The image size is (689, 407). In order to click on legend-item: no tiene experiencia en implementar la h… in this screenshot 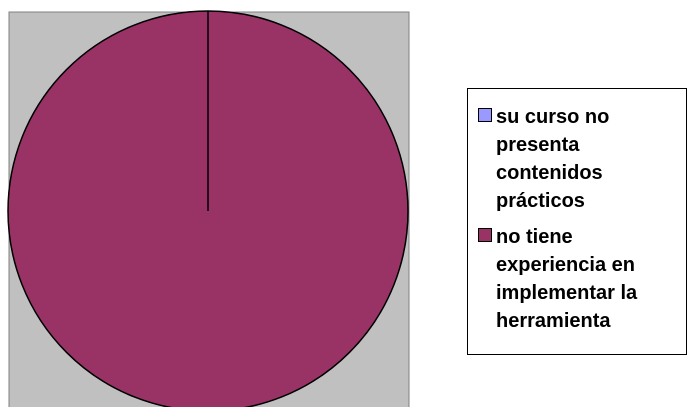, I will do `click(579, 279)`.